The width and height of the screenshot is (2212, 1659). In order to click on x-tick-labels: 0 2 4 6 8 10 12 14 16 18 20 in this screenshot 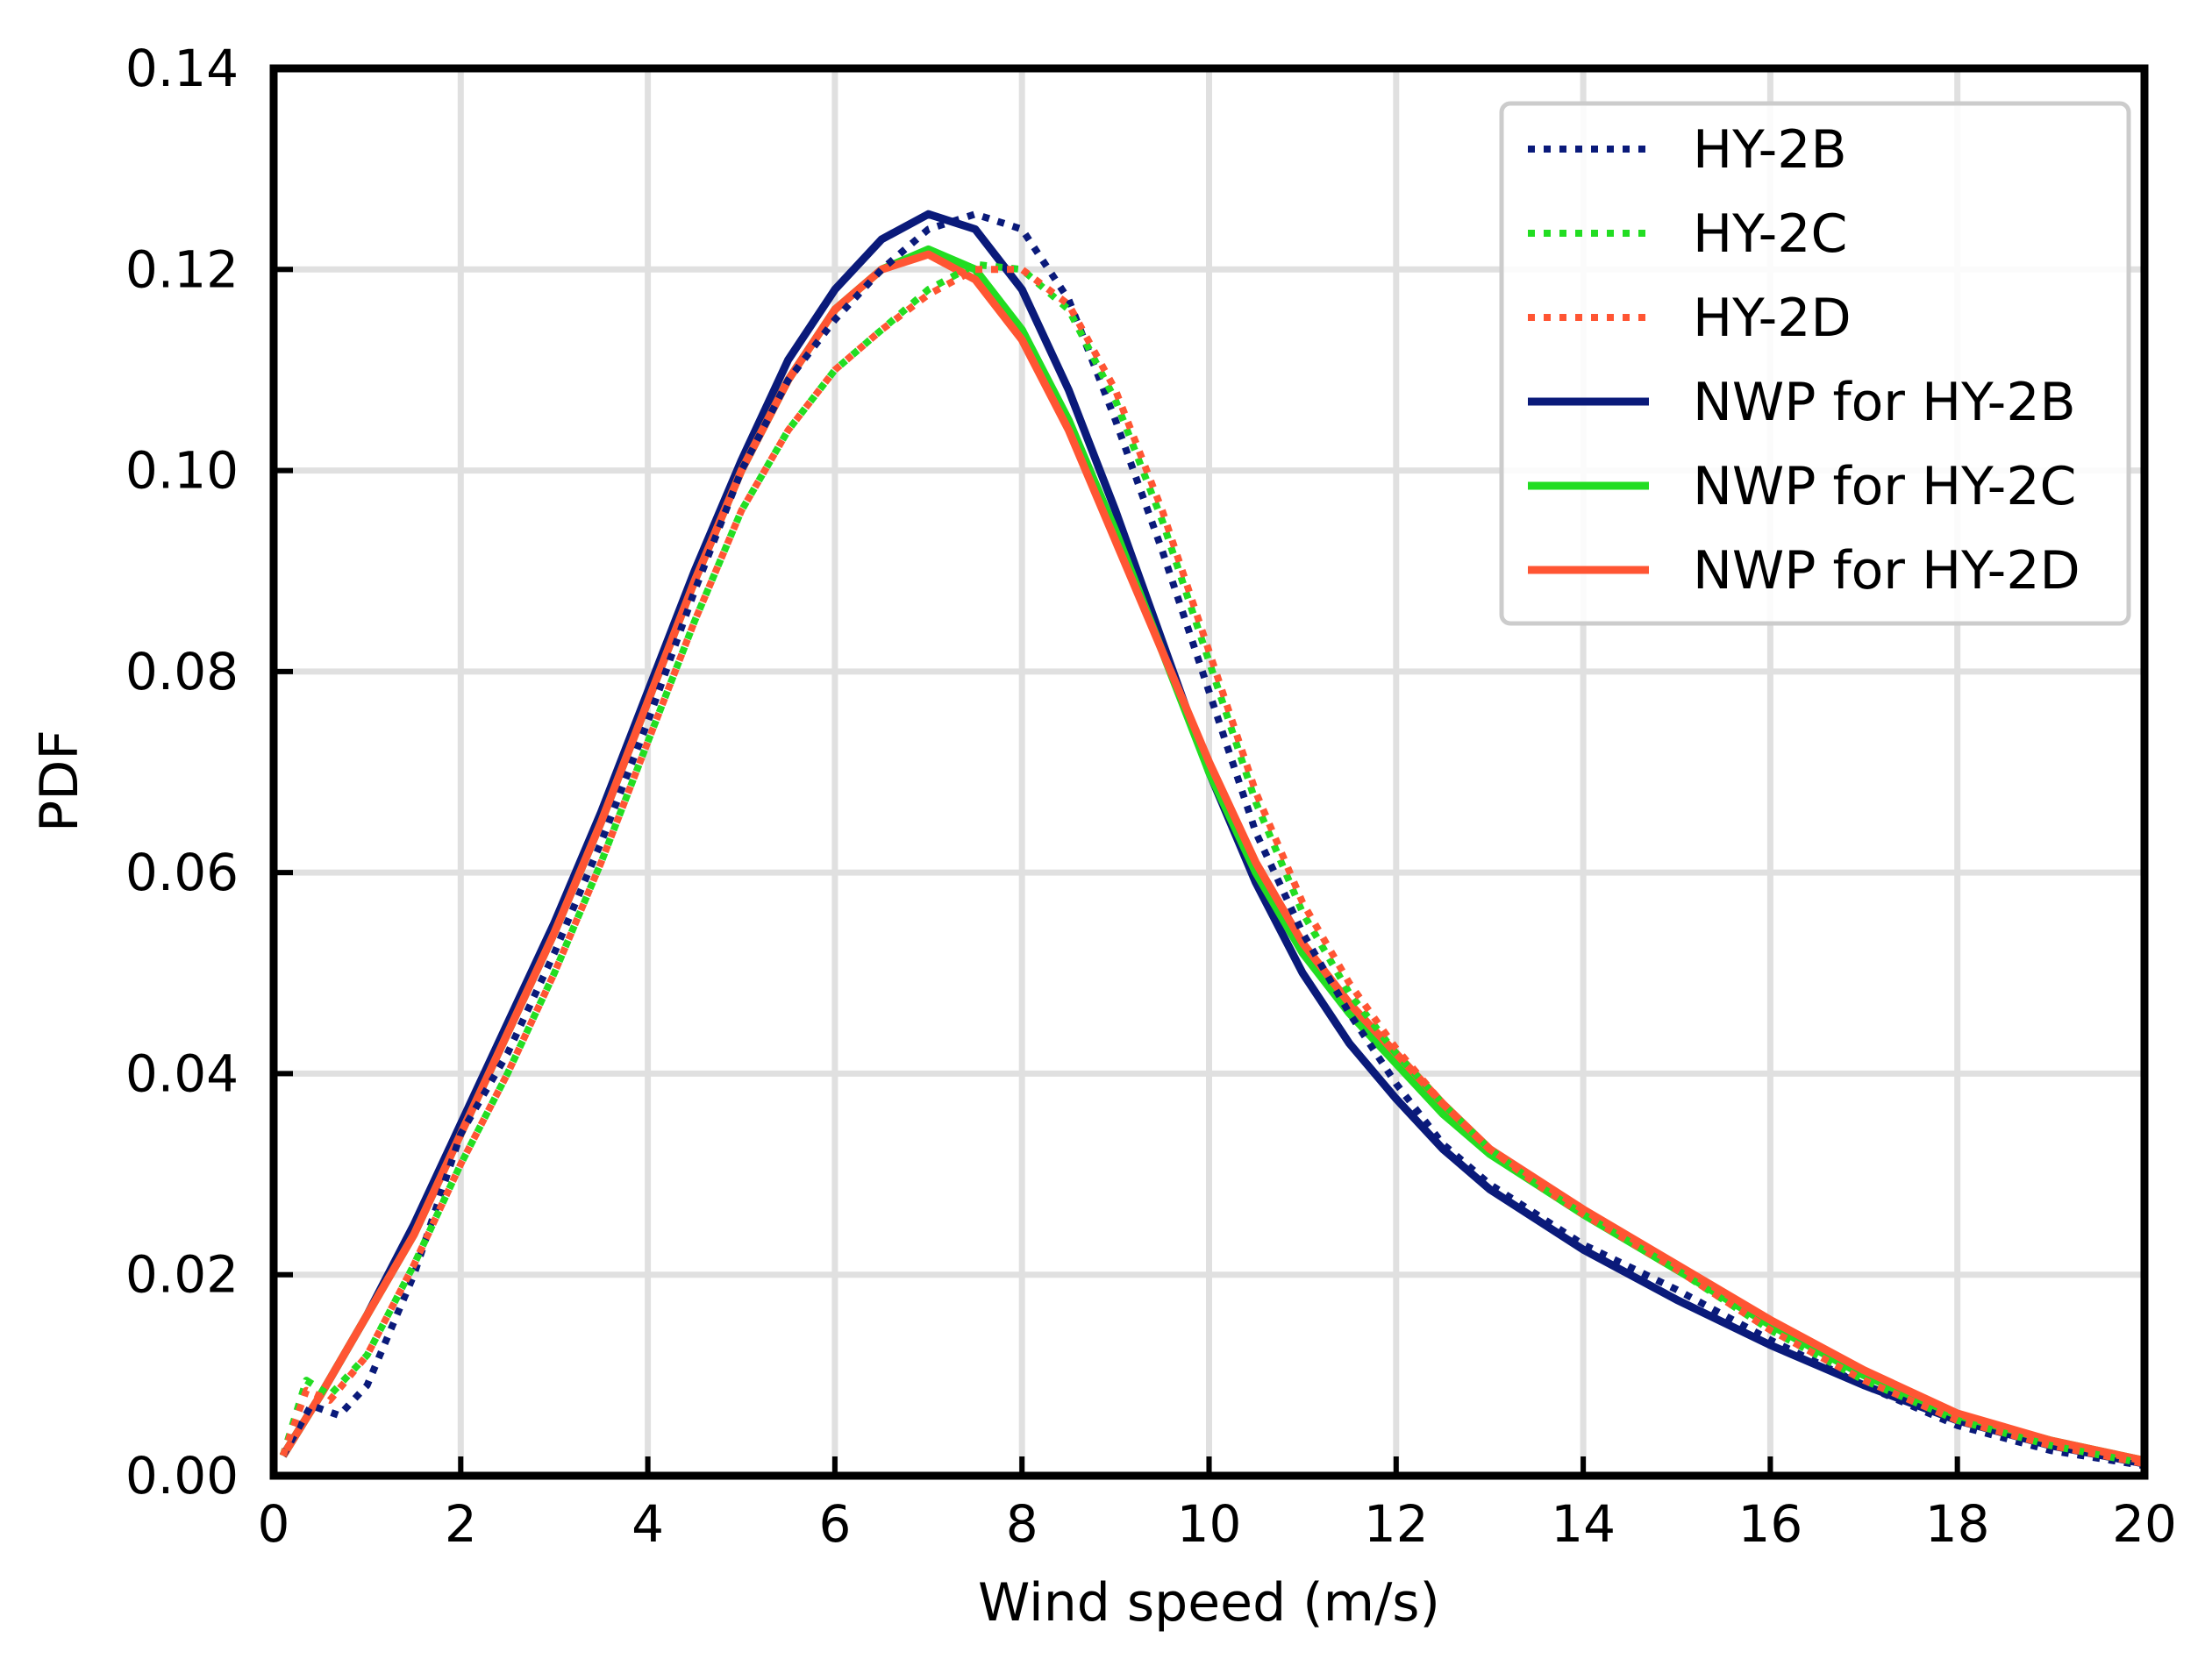, I will do `click(1217, 1524)`.